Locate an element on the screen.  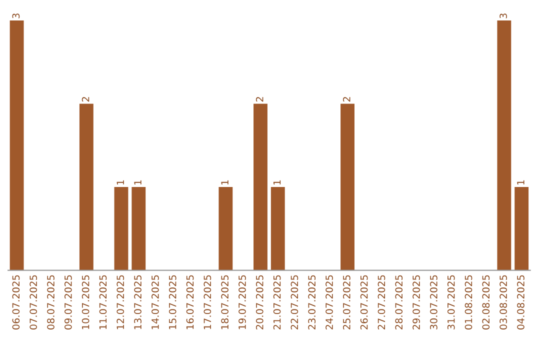
x-tick-label: 07.07.2025 is located at coordinates (34, 302).